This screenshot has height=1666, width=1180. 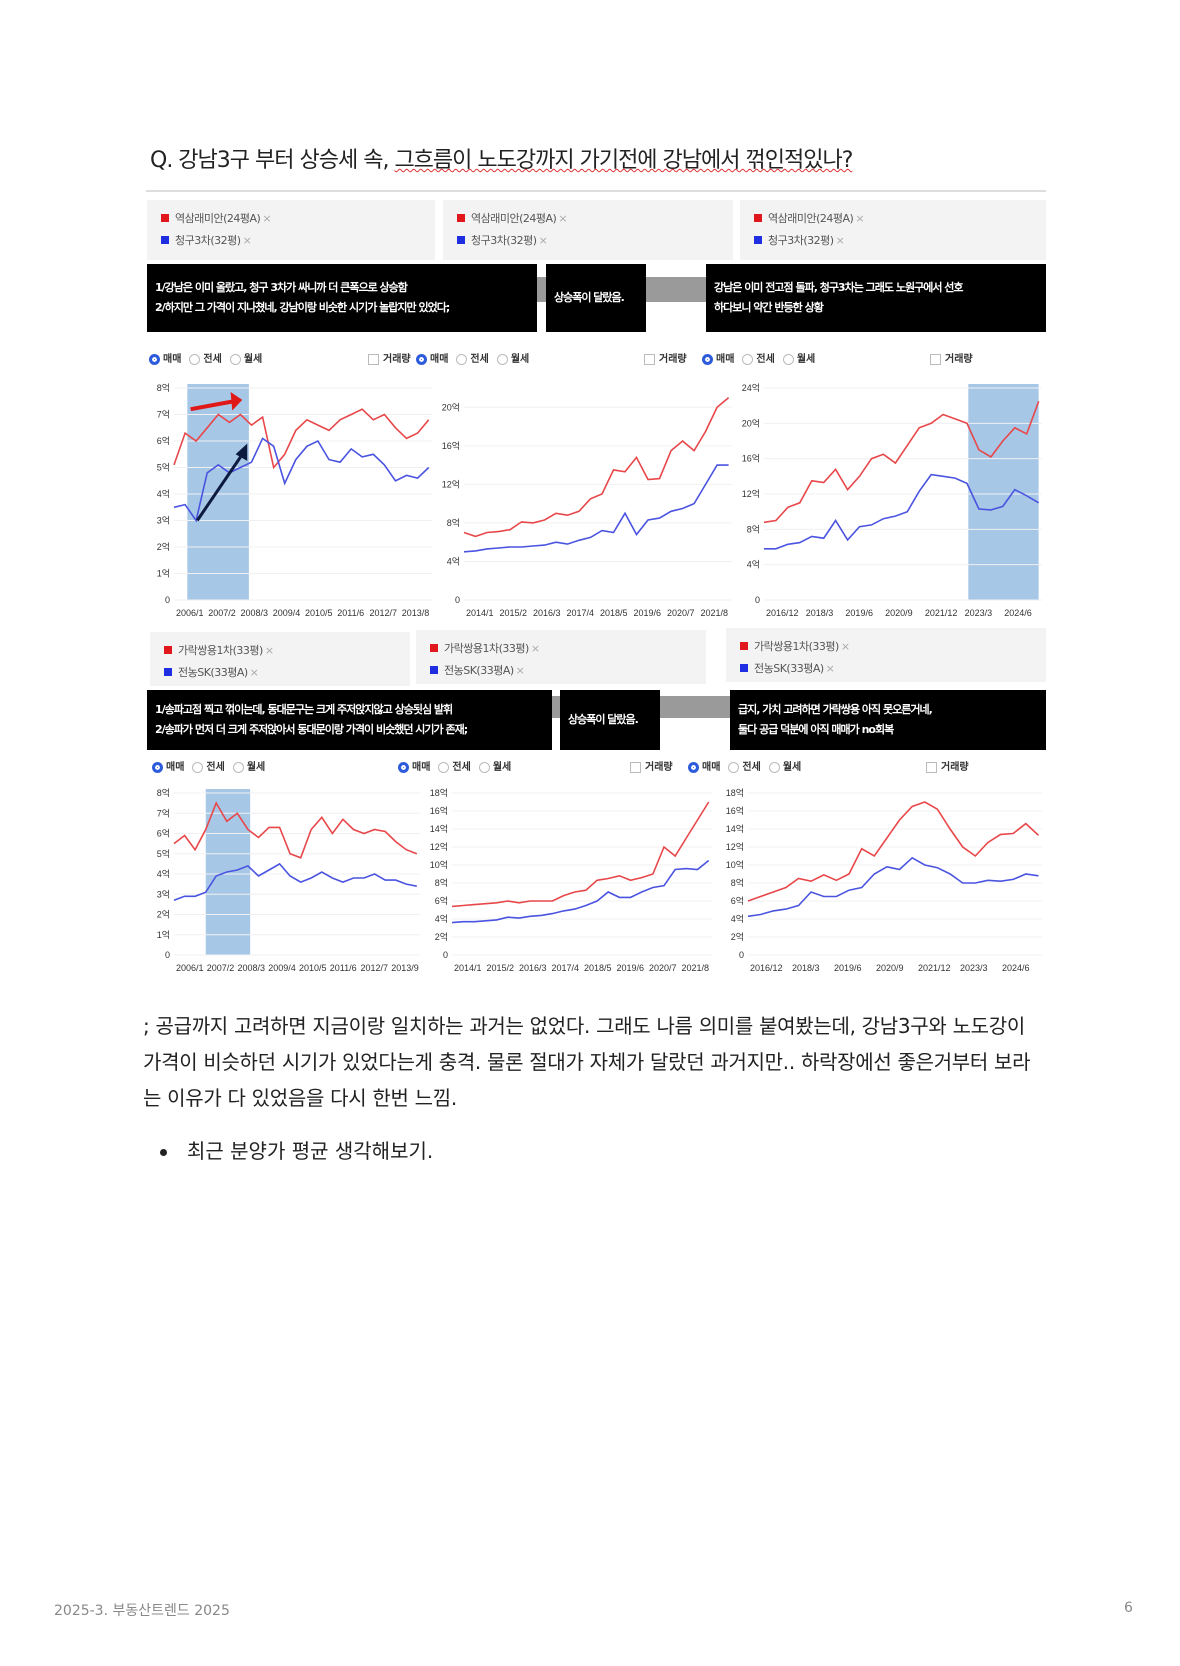 What do you see at coordinates (751, 458) in the screenshot?
I see `y-tick-label: 16억` at bounding box center [751, 458].